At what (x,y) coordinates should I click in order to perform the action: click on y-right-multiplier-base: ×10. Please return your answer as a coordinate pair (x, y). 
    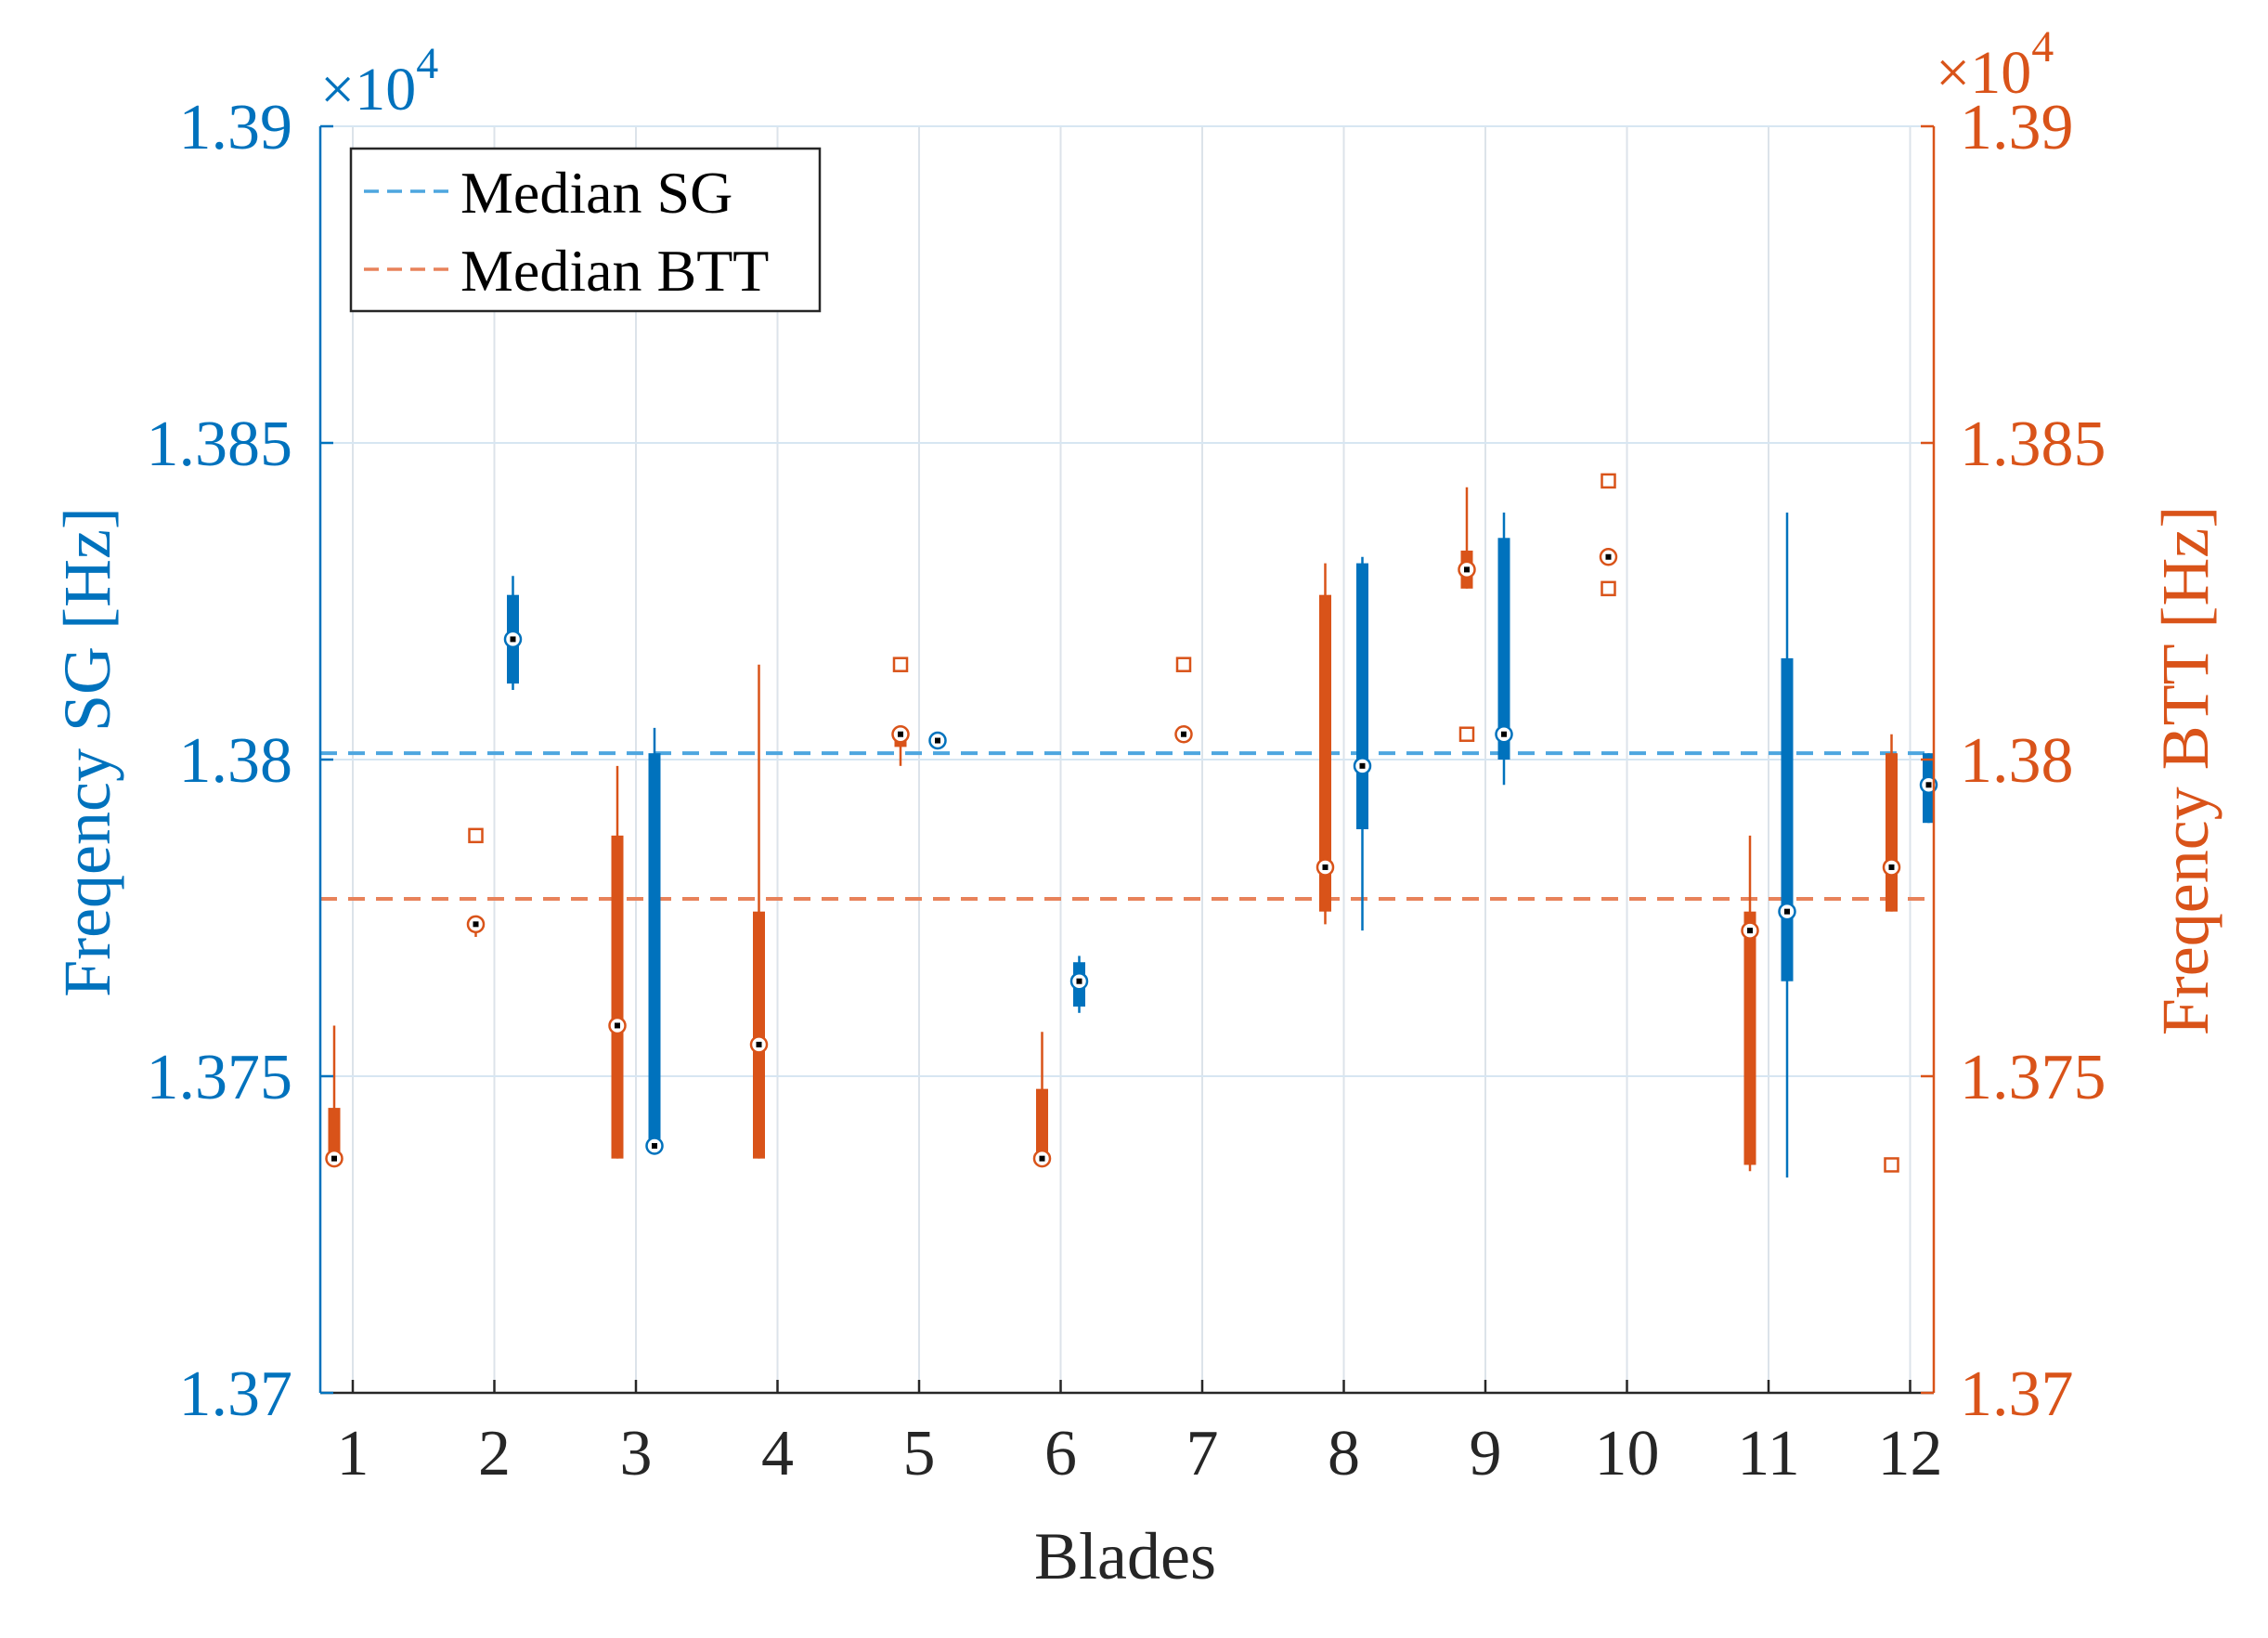
    Looking at the image, I should click on (1983, 73).